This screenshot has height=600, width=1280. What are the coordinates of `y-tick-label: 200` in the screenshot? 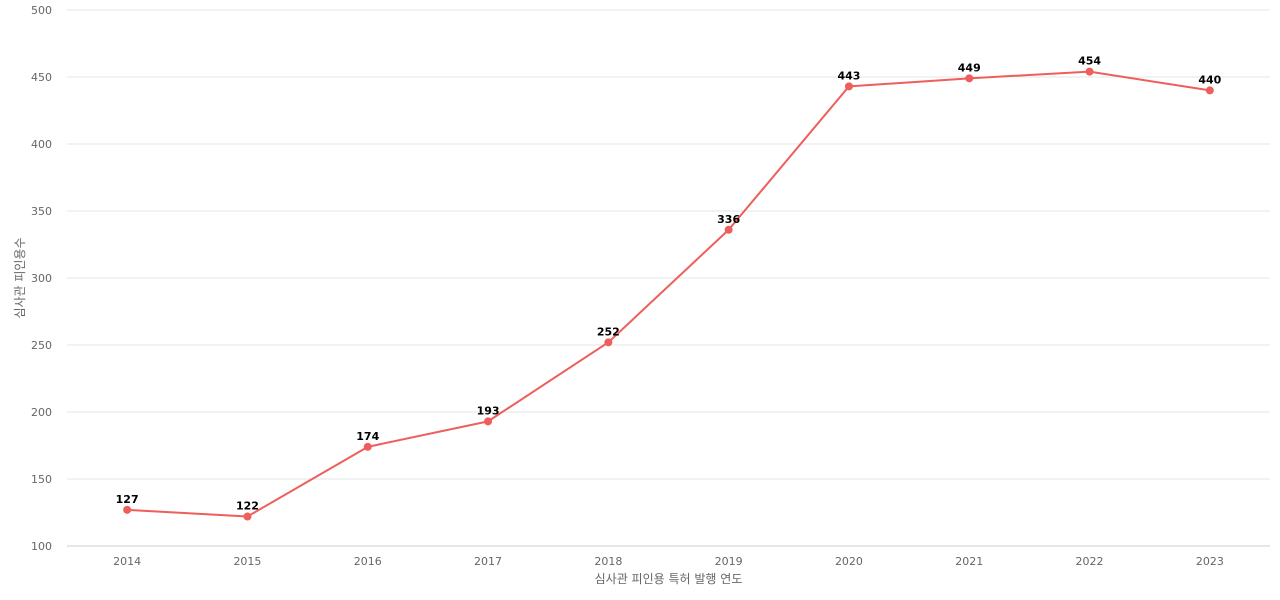 It's located at (41, 412).